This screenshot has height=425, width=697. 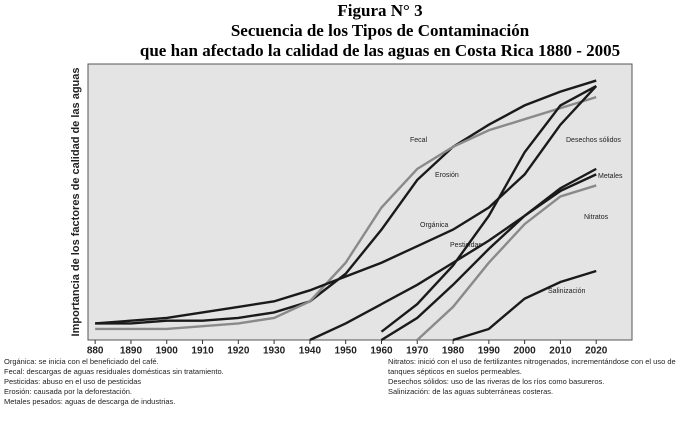 What do you see at coordinates (596, 217) in the screenshot?
I see `series-label: Nitratos` at bounding box center [596, 217].